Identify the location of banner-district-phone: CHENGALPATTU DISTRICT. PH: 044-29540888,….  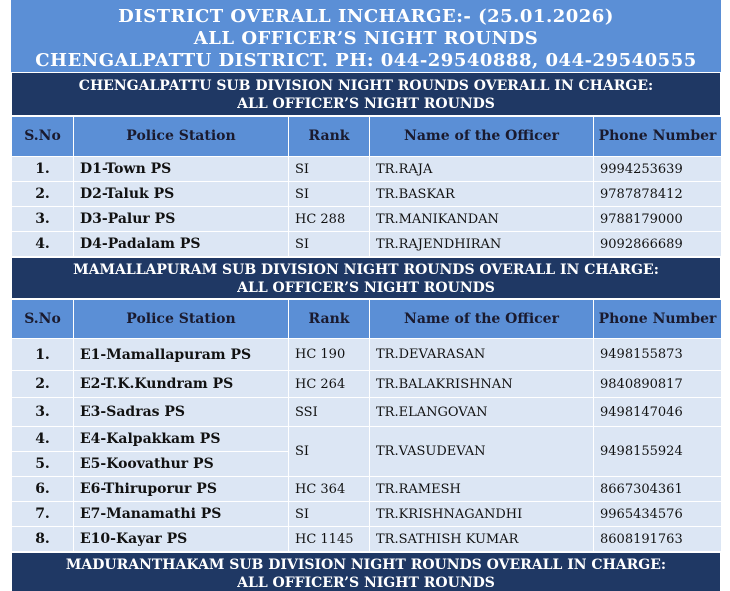
(366, 60).